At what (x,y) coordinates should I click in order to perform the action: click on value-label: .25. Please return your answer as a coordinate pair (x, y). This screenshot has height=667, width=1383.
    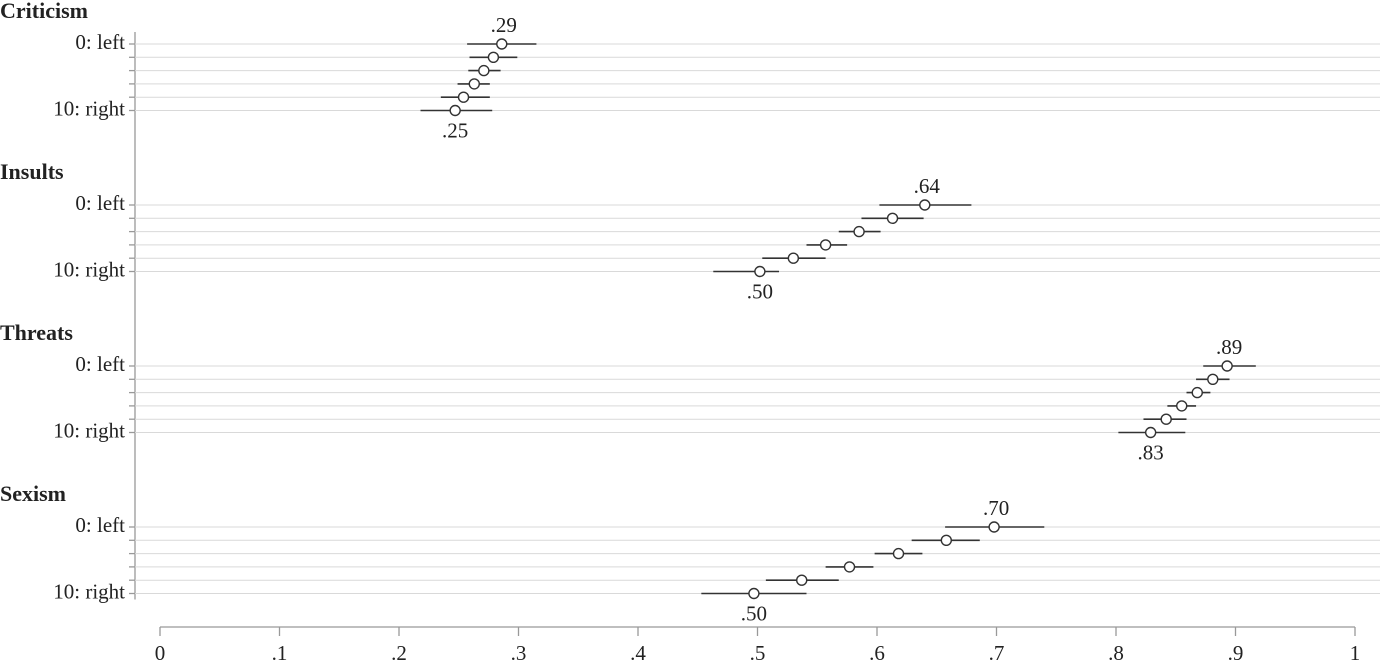
    Looking at the image, I should click on (455, 130).